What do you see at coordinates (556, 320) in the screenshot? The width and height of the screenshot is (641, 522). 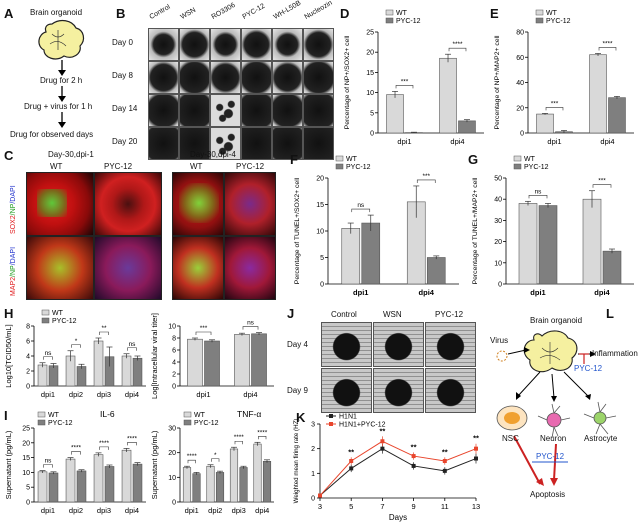 I see `panel-l-title: Brain organoid` at bounding box center [556, 320].